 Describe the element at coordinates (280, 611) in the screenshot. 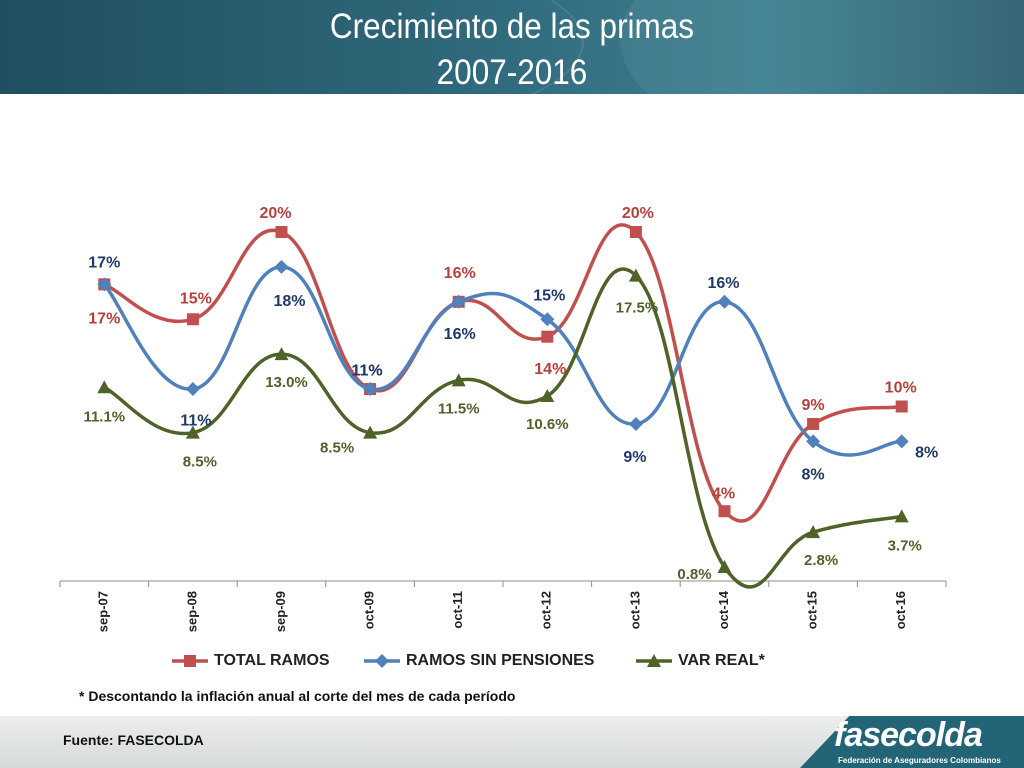

I see `x-tick-label: sep-09` at that location.